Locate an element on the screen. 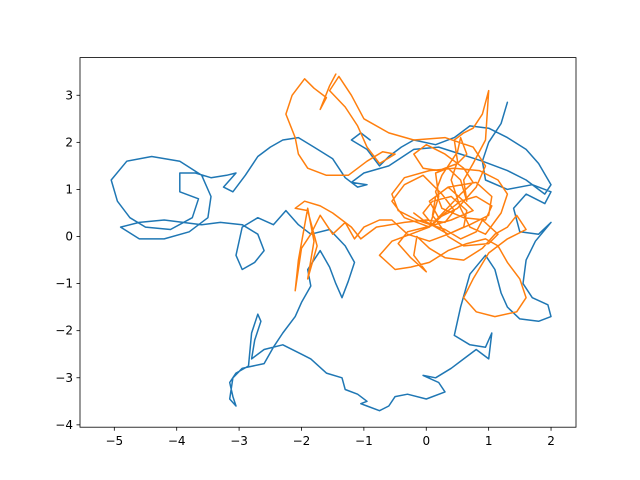  y-tick-label: 3 is located at coordinates (69, 95).